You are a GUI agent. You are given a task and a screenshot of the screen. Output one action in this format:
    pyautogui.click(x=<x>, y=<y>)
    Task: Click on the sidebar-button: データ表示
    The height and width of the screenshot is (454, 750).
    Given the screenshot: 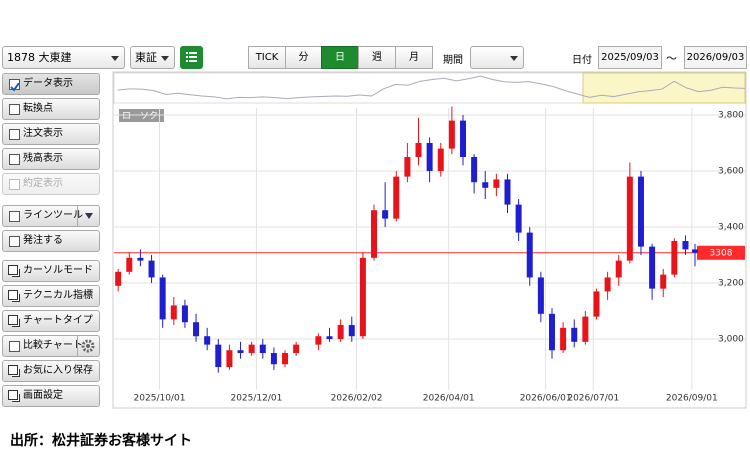 What is the action you would take?
    pyautogui.click(x=51, y=84)
    